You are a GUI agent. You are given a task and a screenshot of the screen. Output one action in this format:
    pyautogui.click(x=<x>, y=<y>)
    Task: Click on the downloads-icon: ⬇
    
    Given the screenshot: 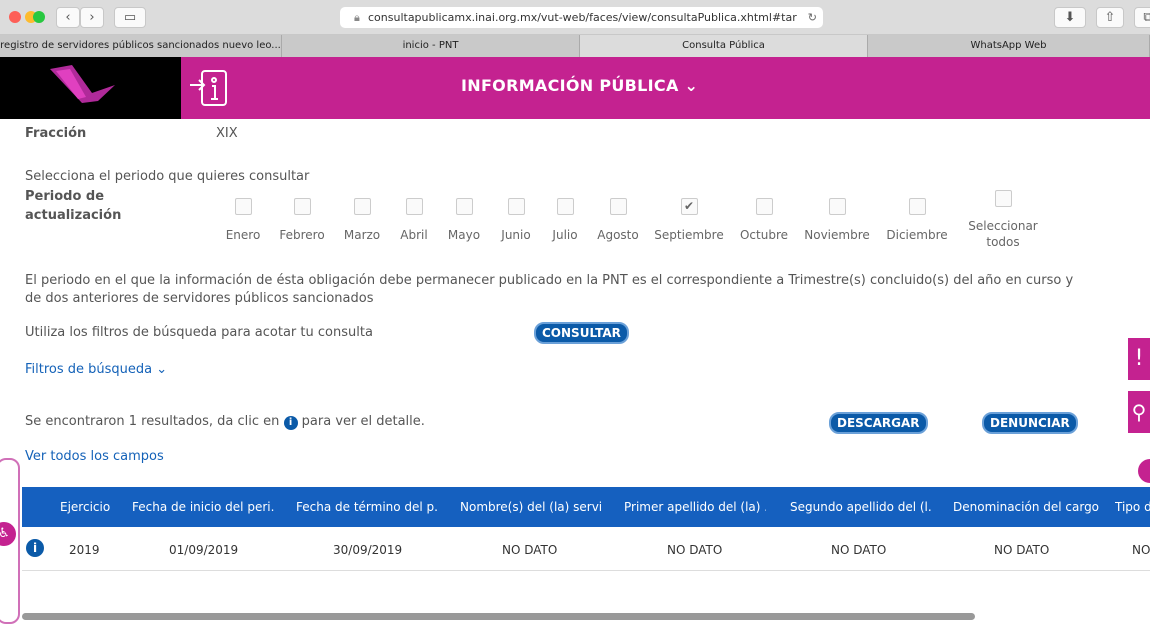 What is the action you would take?
    pyautogui.click(x=1070, y=17)
    